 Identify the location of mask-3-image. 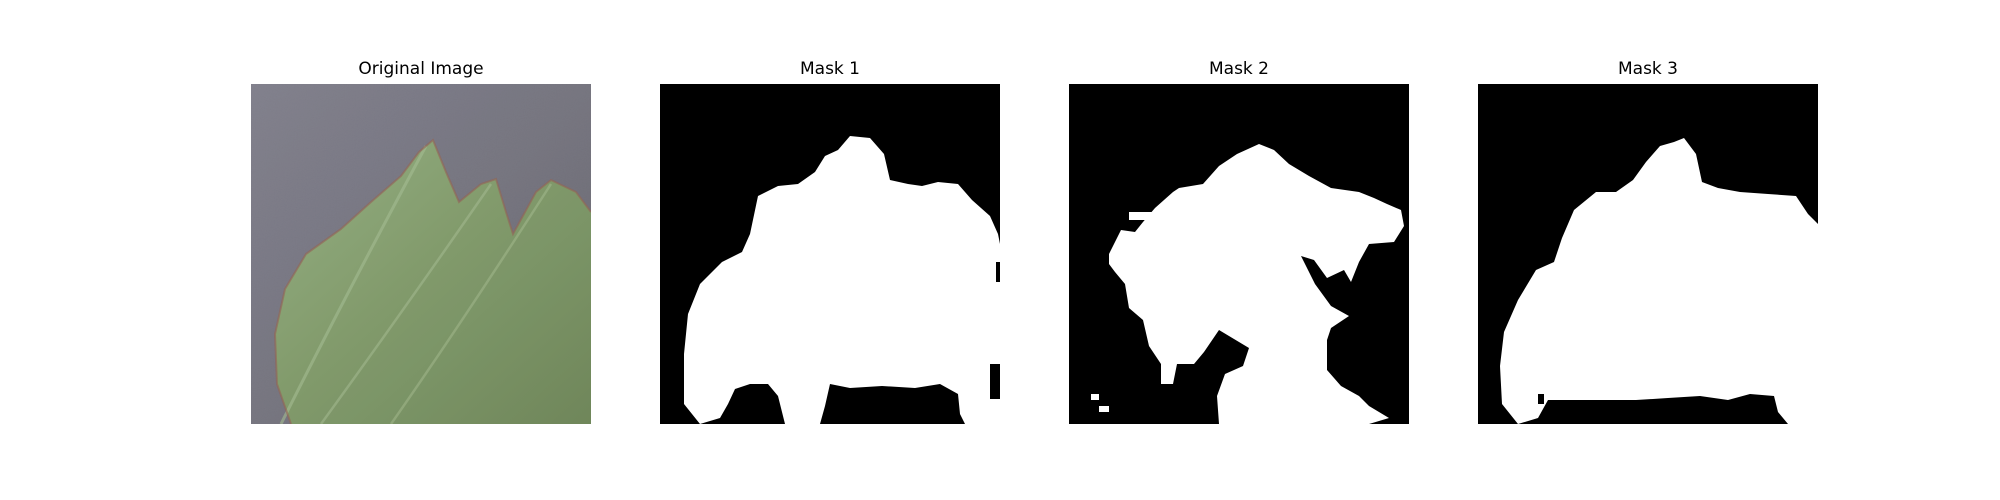
(1648, 254).